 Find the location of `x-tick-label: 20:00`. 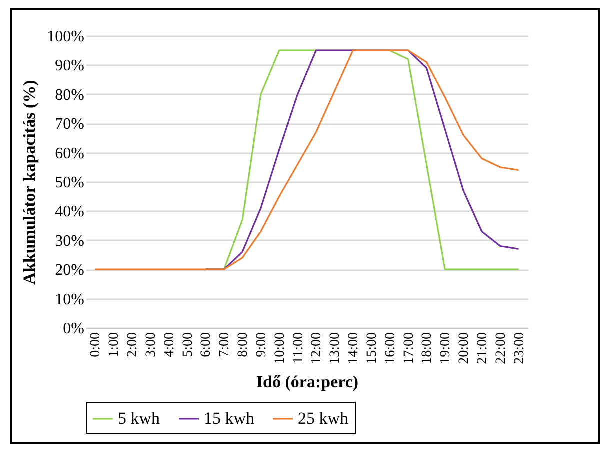

x-tick-label: 20:00 is located at coordinates (464, 348).